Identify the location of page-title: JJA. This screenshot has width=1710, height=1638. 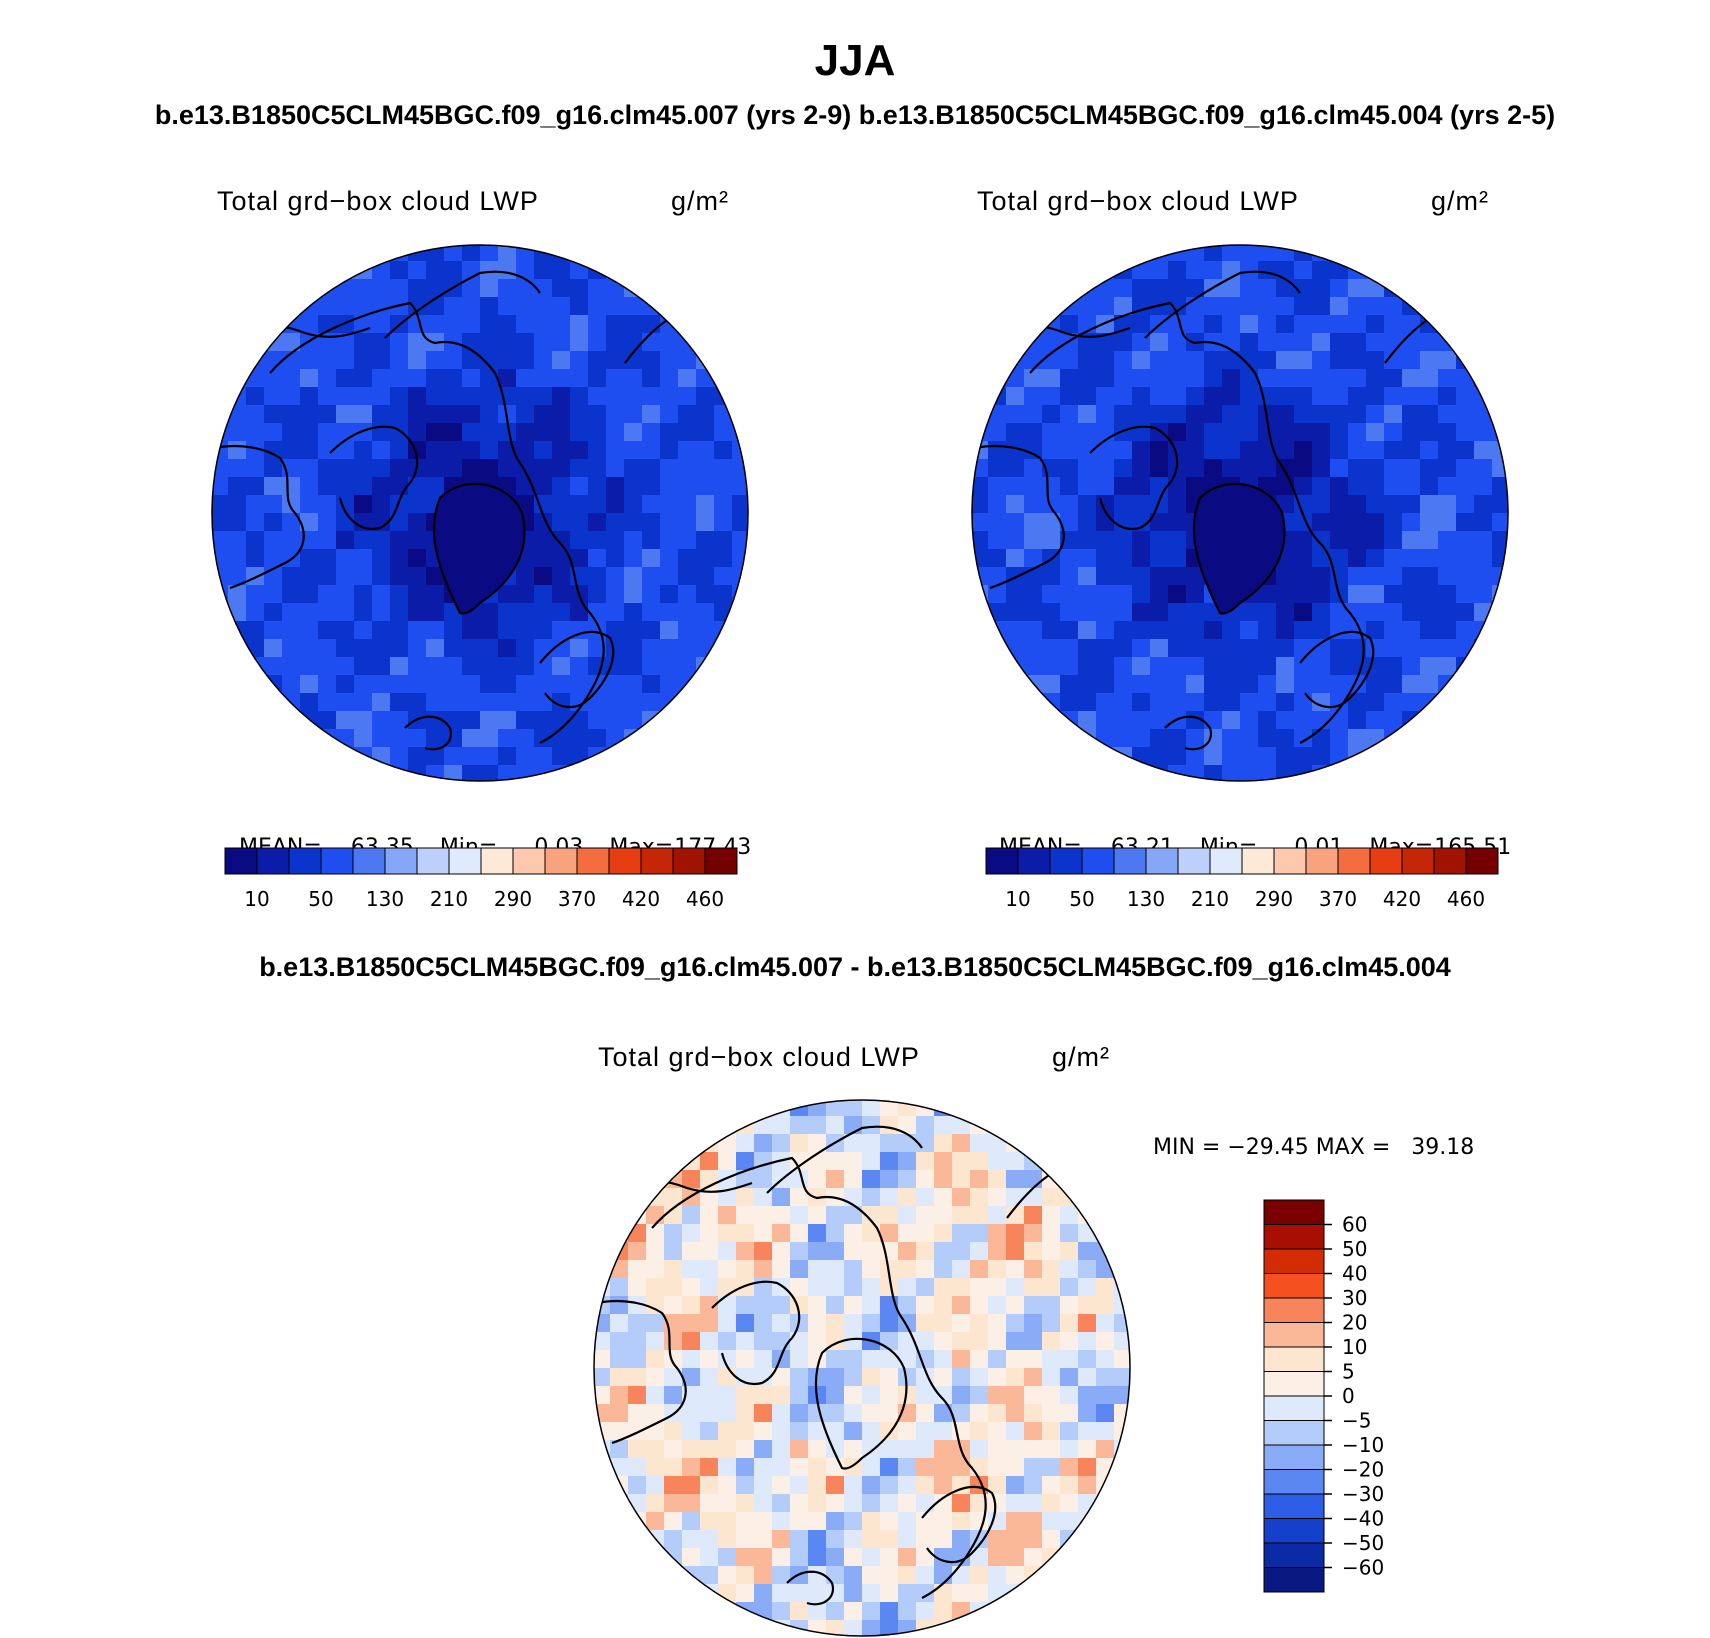
(855, 60).